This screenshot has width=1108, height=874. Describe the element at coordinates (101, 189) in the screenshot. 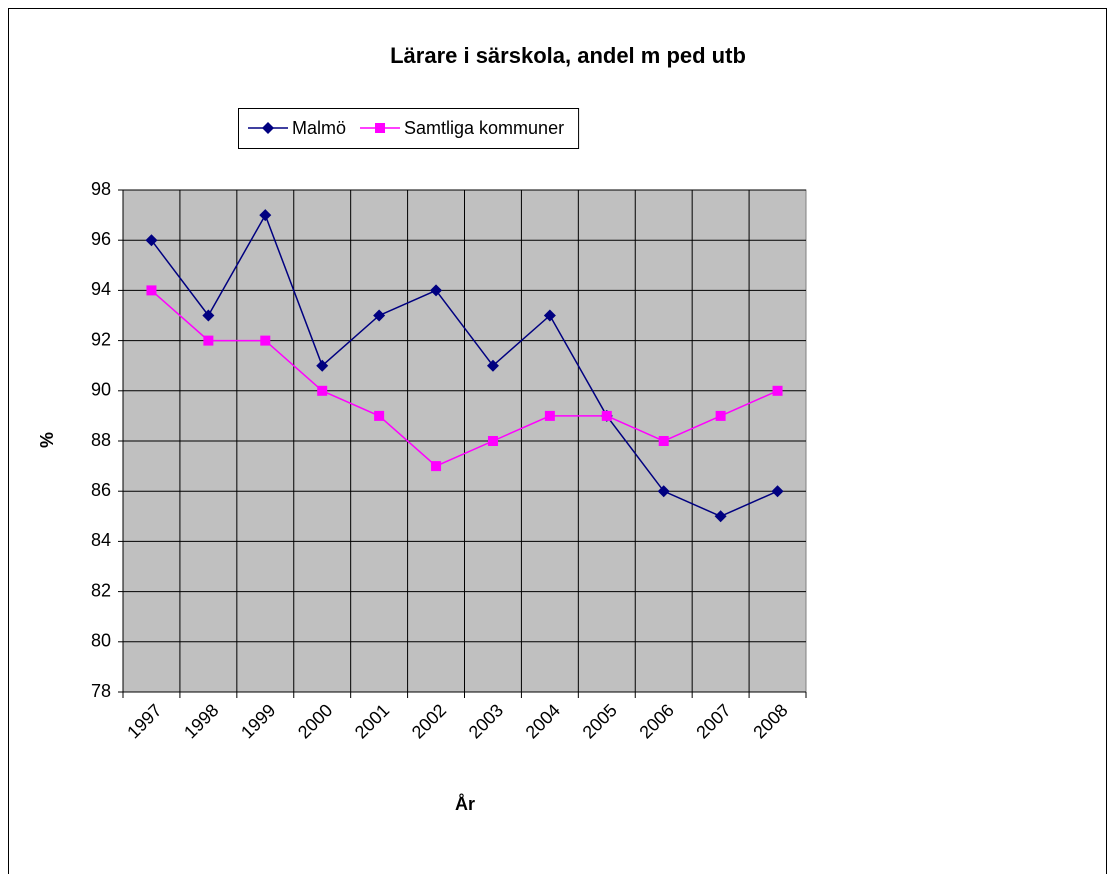

I see `y-tick-label: 98` at that location.